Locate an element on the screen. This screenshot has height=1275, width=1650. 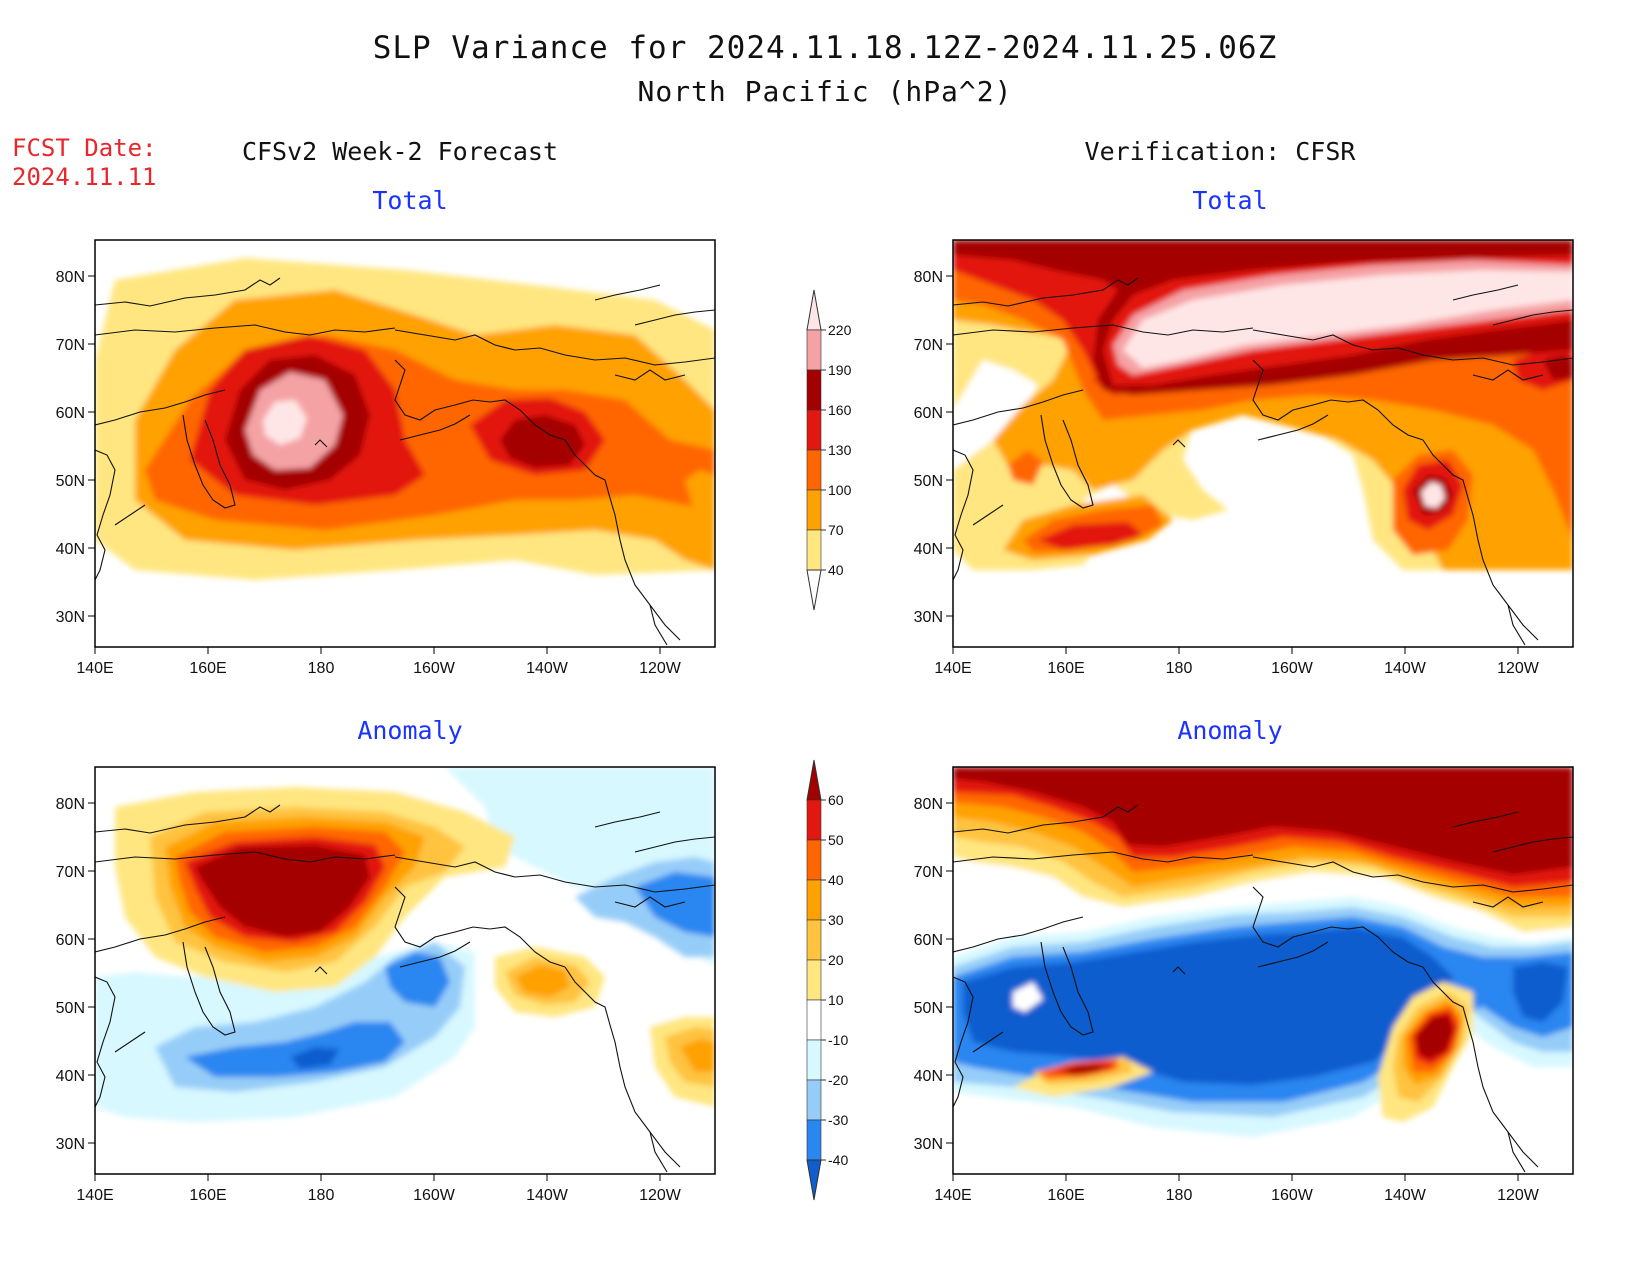
total-colorbar: 40 70 100 130 160 190 220 is located at coordinates (829, 450).